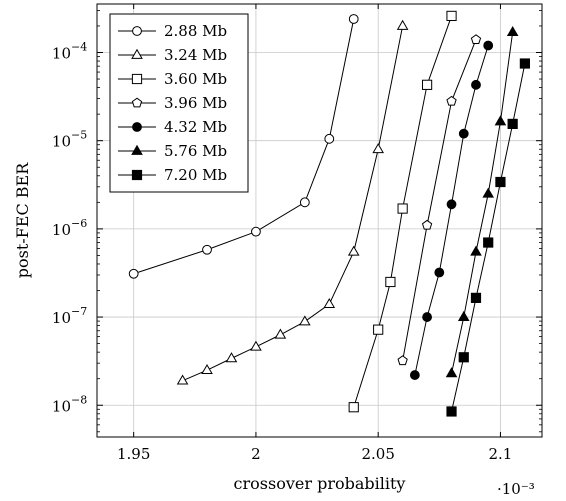 The width and height of the screenshot is (566, 501). What do you see at coordinates (195, 175) in the screenshot?
I see `legend-entry: 7.20 Mb` at bounding box center [195, 175].